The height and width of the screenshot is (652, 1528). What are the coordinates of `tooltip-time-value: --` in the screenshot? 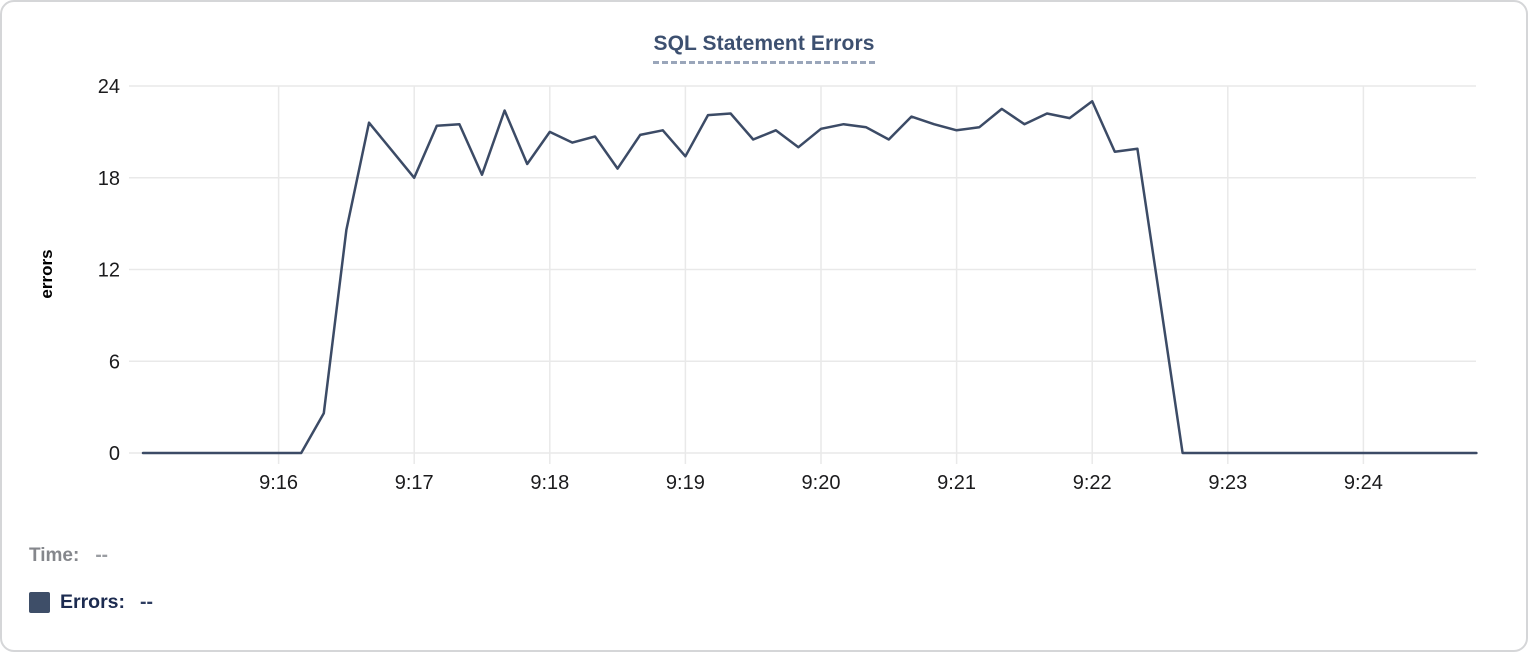 It's located at (101, 555).